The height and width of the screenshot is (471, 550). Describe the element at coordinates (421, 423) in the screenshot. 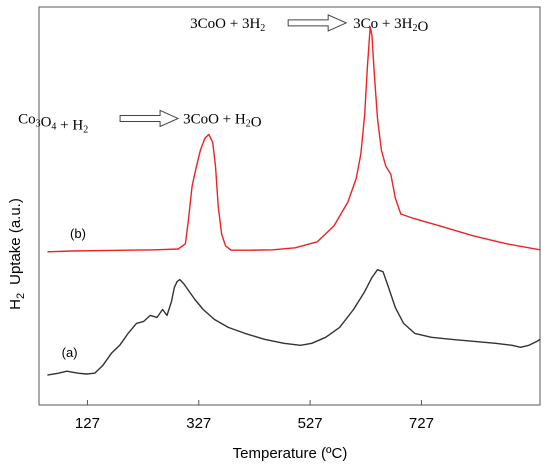

I see `x-tick-label: 727` at that location.